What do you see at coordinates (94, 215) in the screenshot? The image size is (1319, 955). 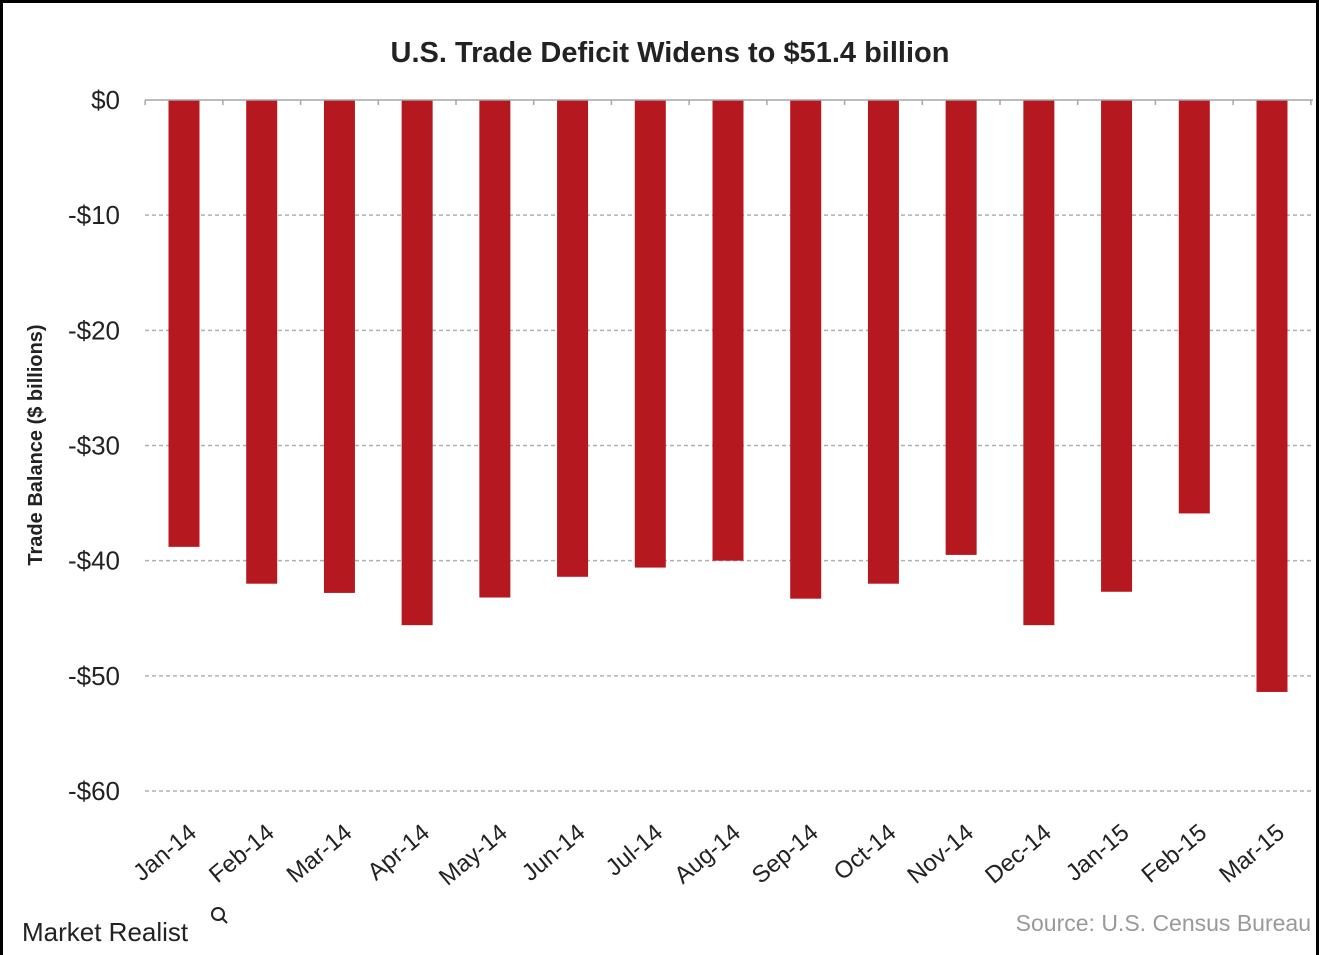 I see `y-tick-label: -$10` at bounding box center [94, 215].